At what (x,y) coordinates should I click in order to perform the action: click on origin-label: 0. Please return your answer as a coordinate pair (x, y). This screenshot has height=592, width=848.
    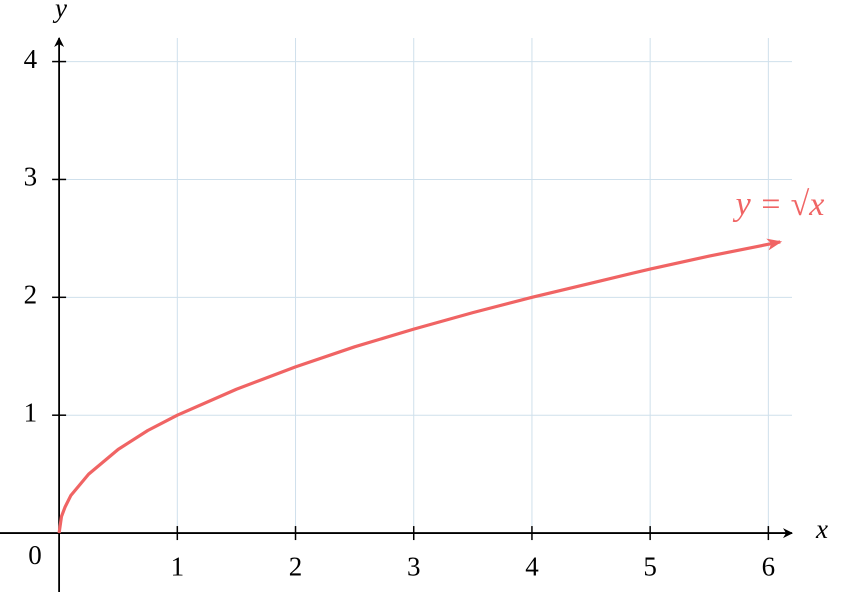
    Looking at the image, I should click on (35, 555).